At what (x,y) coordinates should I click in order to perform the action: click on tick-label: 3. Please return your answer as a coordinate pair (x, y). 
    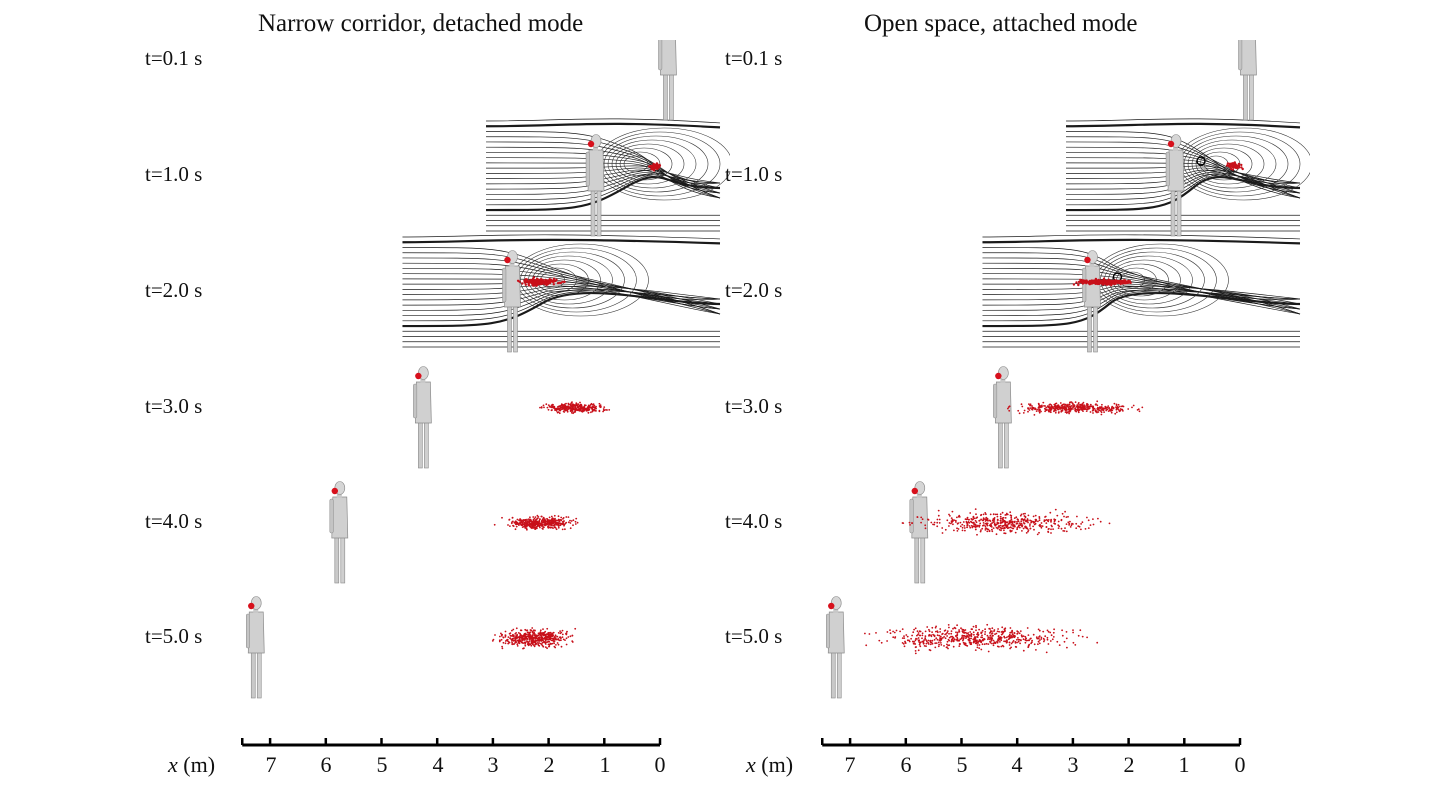
    Looking at the image, I should click on (493, 764).